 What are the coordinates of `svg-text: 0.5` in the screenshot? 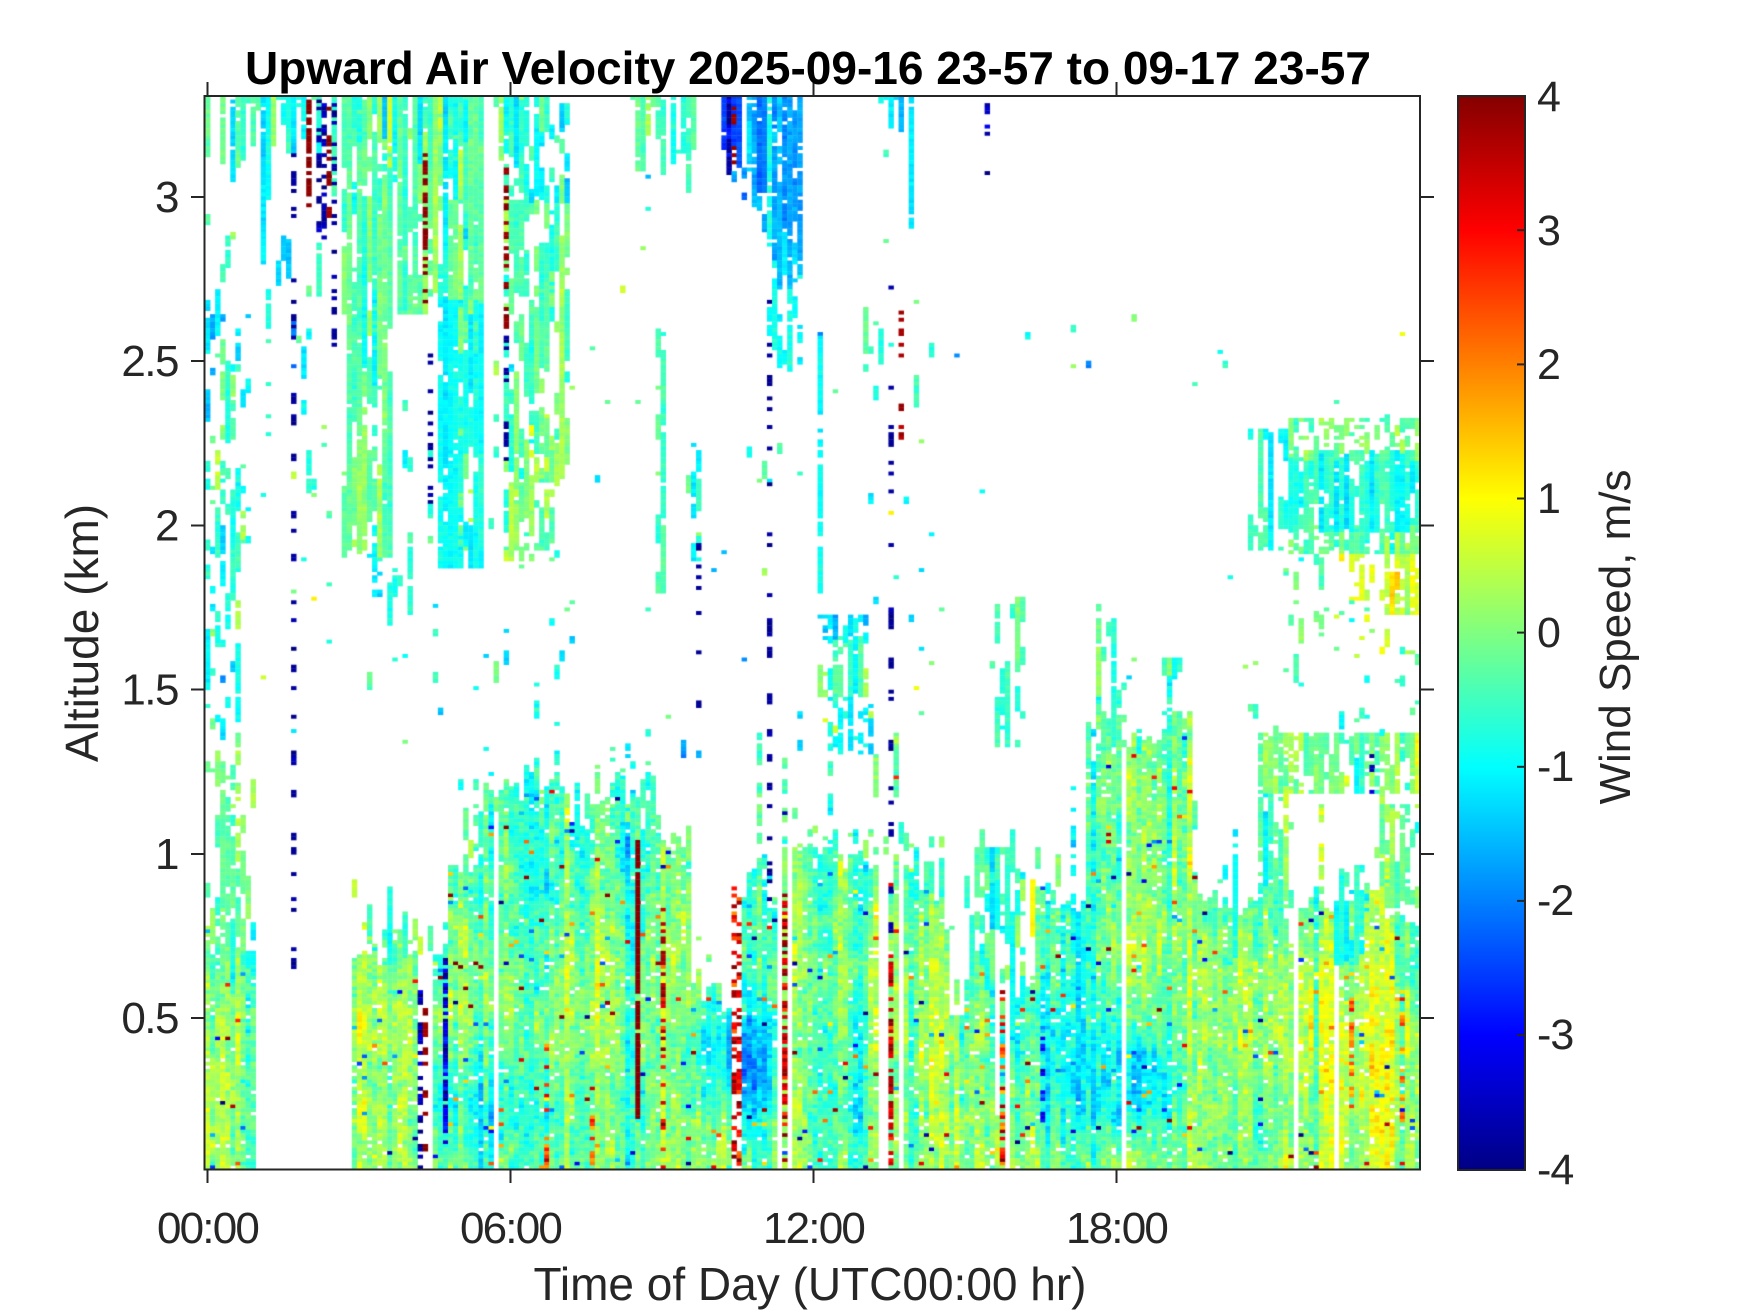 It's located at (149, 1018).